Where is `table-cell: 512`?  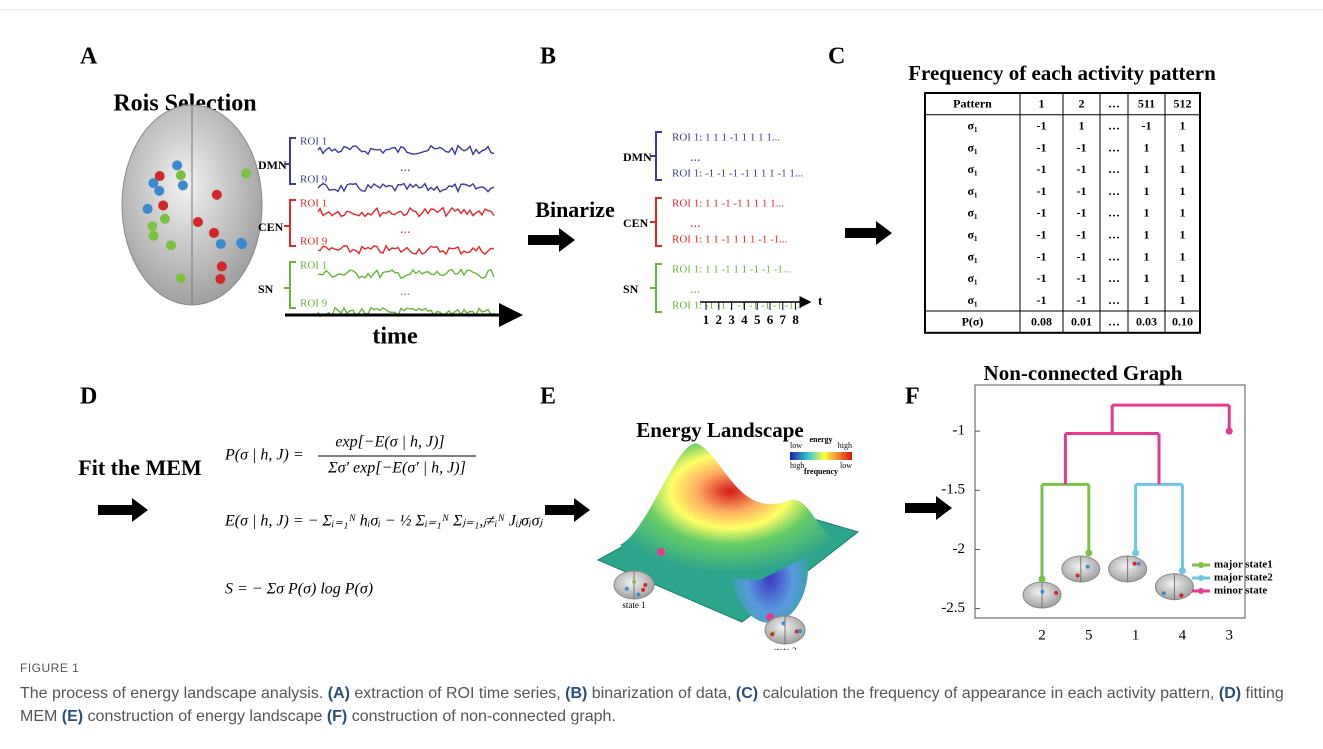
table-cell: 512 is located at coordinates (1183, 104).